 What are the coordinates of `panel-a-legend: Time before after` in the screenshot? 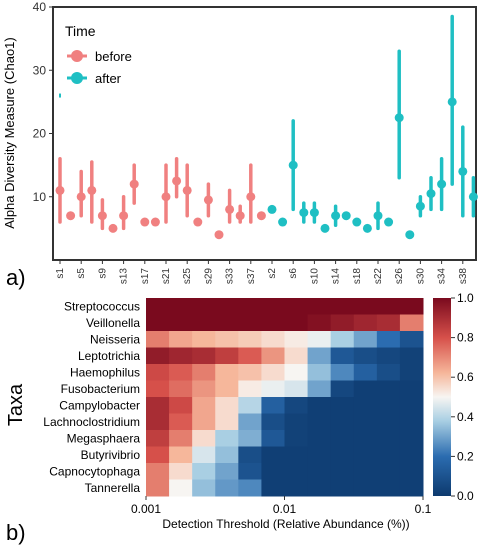 It's located at (98, 54).